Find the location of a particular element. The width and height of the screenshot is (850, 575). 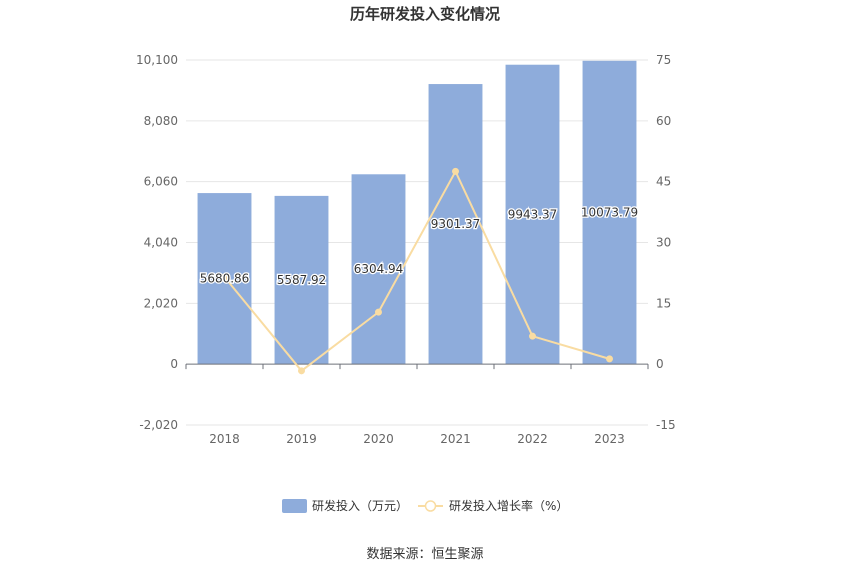

x-tick-label-2019: 2019 is located at coordinates (301, 439).